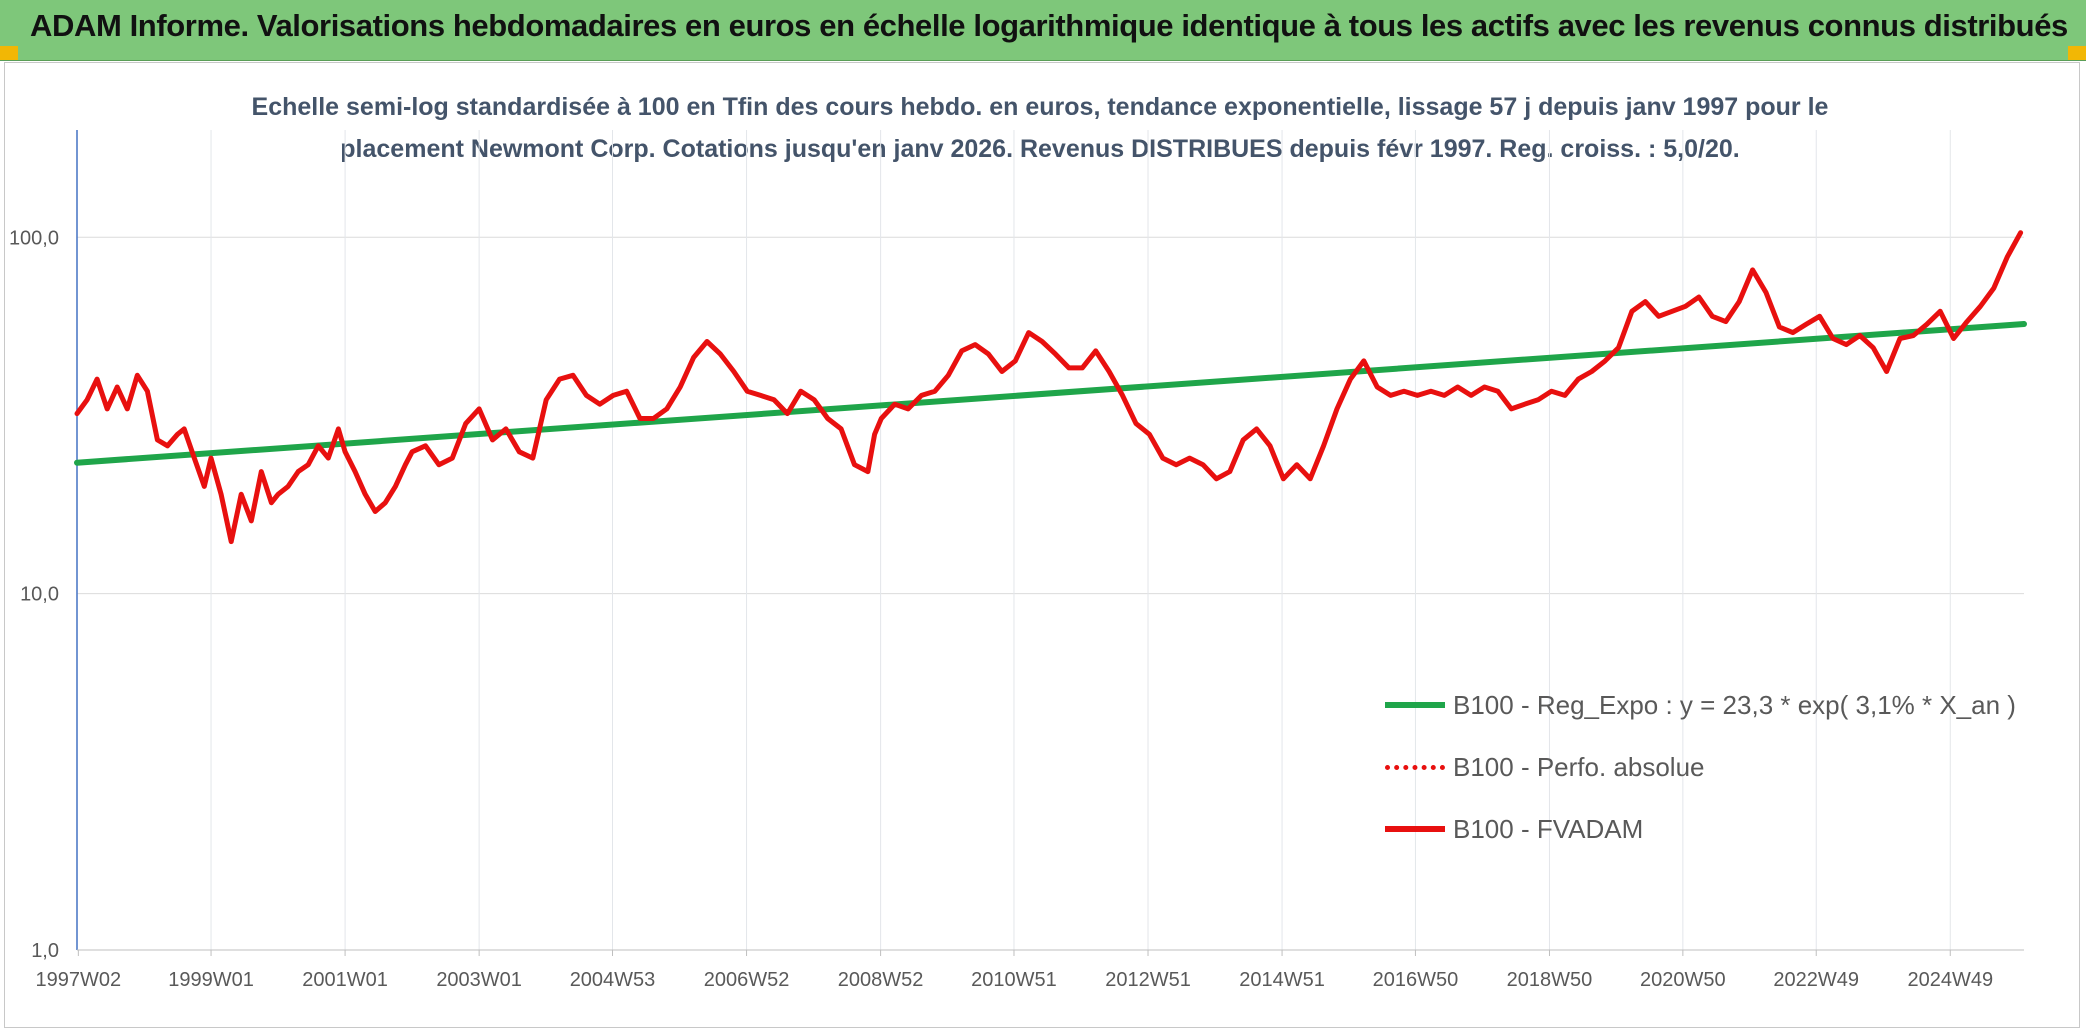 The width and height of the screenshot is (2086, 1033). What do you see at coordinates (479, 980) in the screenshot?
I see `x-tick-label: 2003W01` at bounding box center [479, 980].